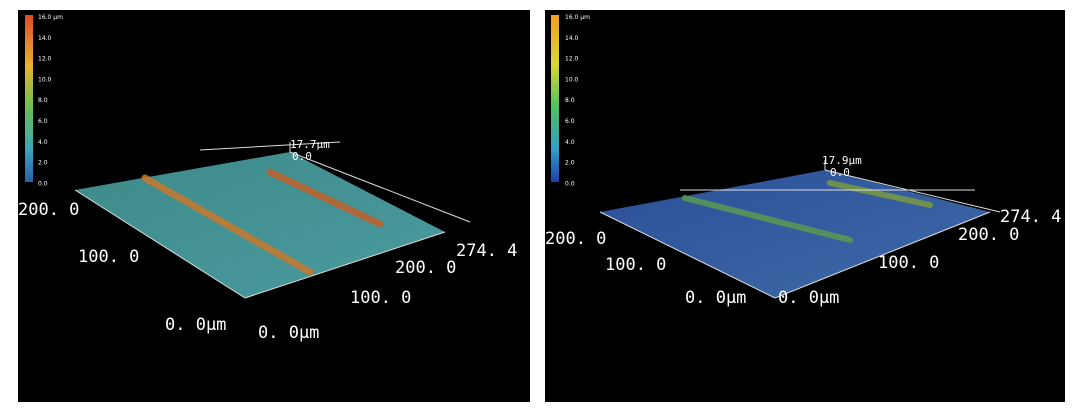 This screenshot has height=413, width=1080. Describe the element at coordinates (842, 160) in the screenshot. I see `axis-label: 17.9µm` at that location.